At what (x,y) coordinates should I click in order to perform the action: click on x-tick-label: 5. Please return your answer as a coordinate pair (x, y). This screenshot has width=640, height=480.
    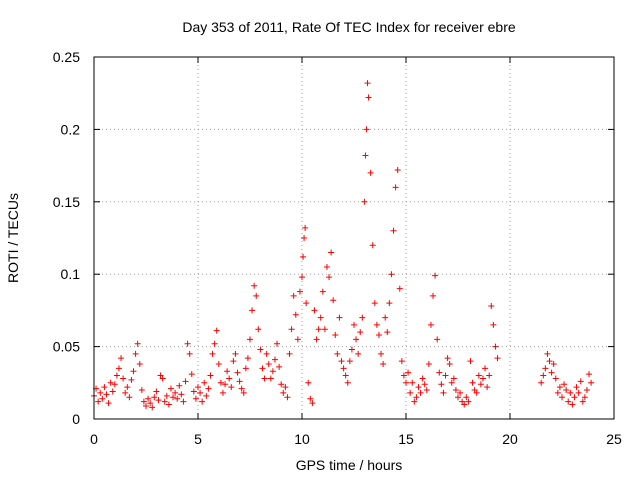
    Looking at the image, I should click on (198, 439).